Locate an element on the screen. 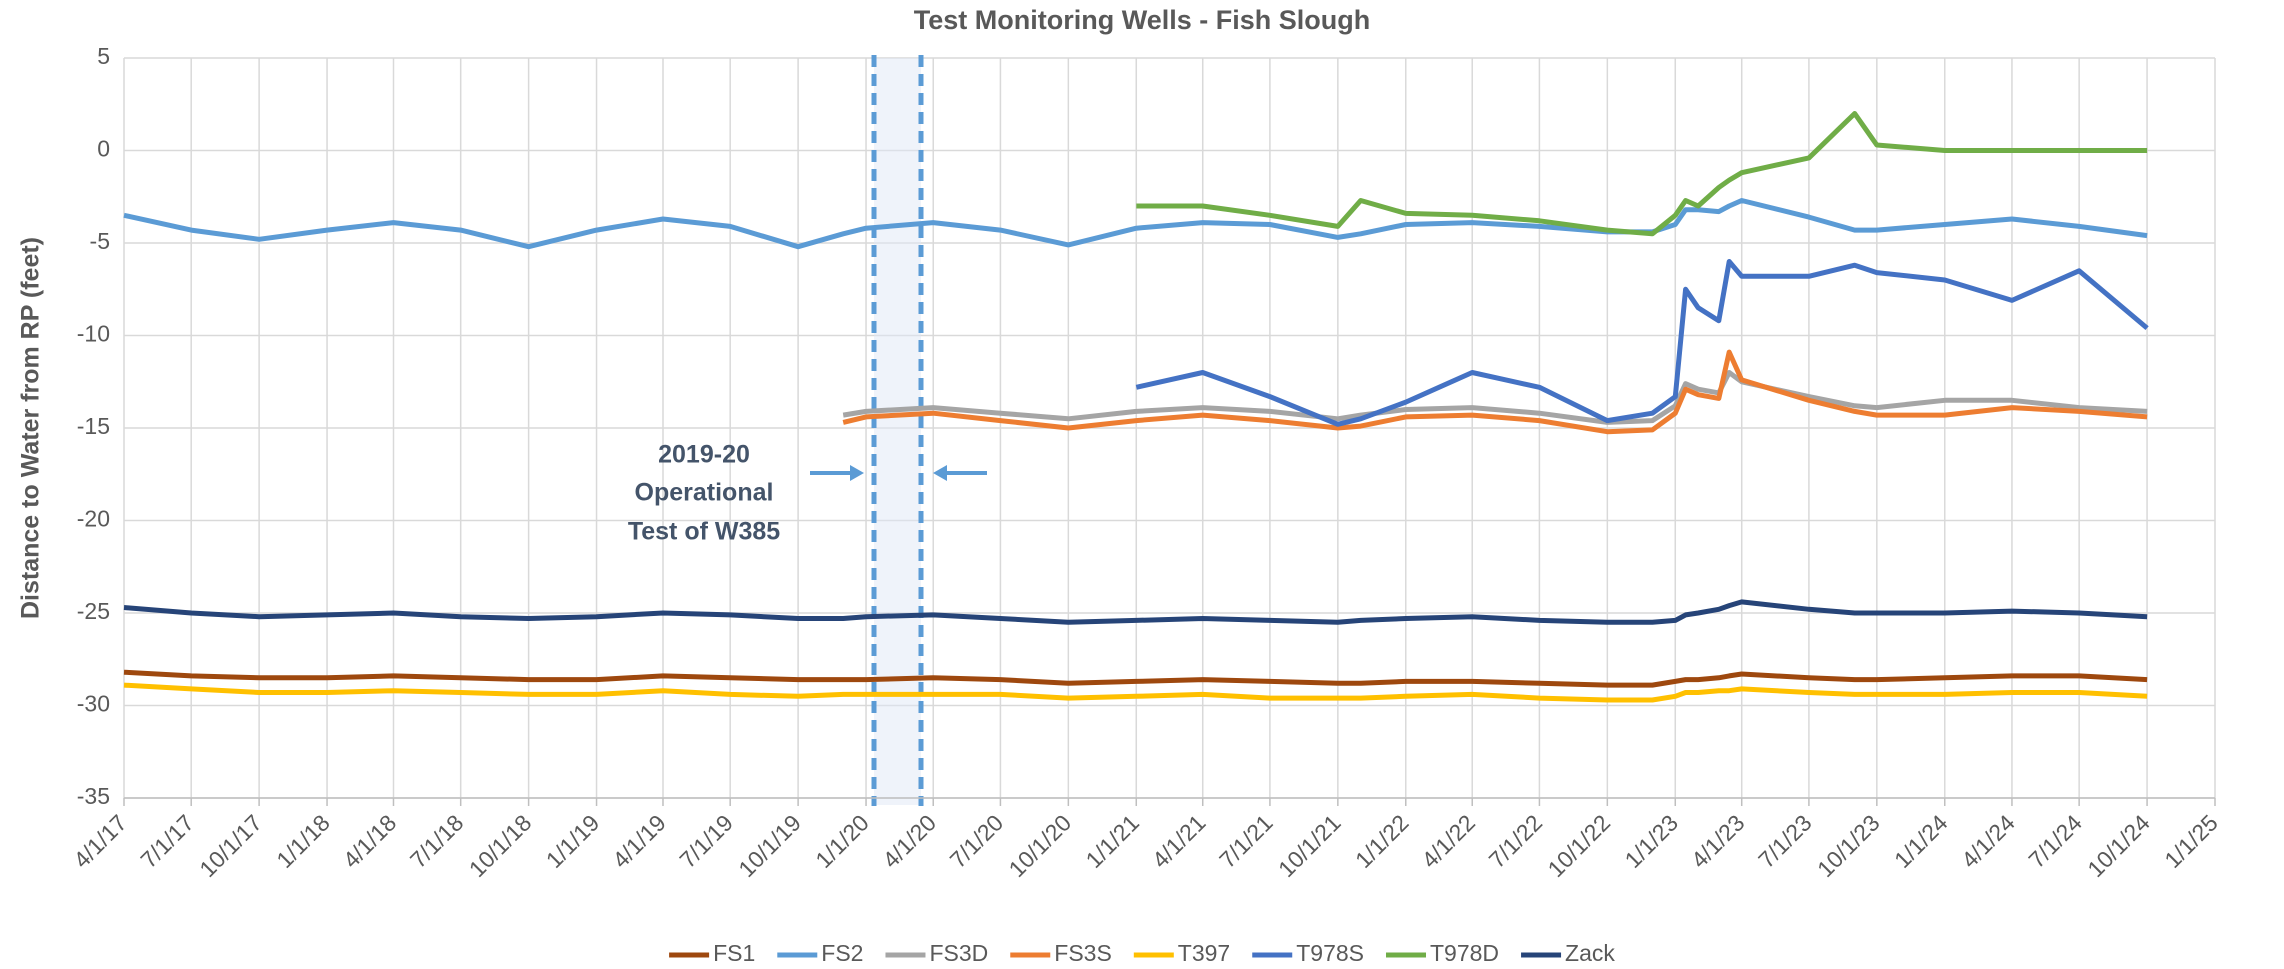 The width and height of the screenshot is (2284, 969). y-tick-label: -25 is located at coordinates (93, 611).